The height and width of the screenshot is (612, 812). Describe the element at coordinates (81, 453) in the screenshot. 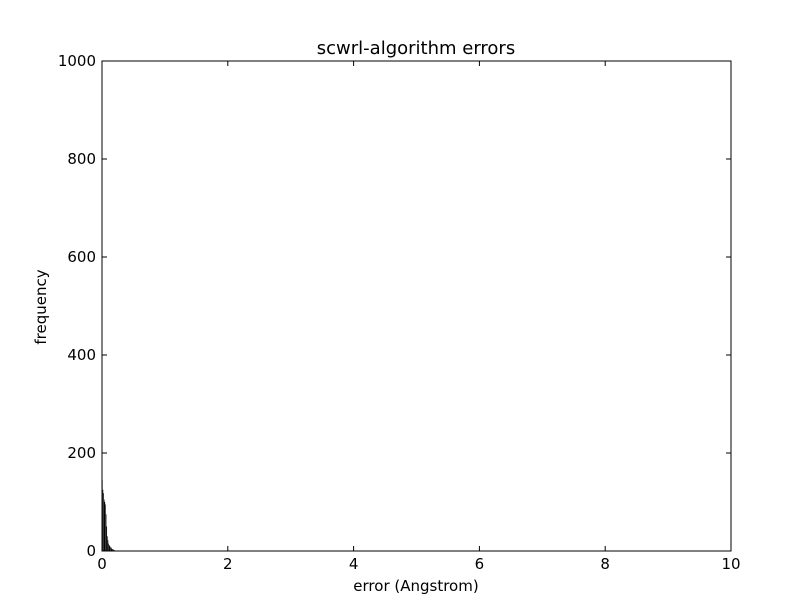

I see `y-tick-label-1: 200` at that location.